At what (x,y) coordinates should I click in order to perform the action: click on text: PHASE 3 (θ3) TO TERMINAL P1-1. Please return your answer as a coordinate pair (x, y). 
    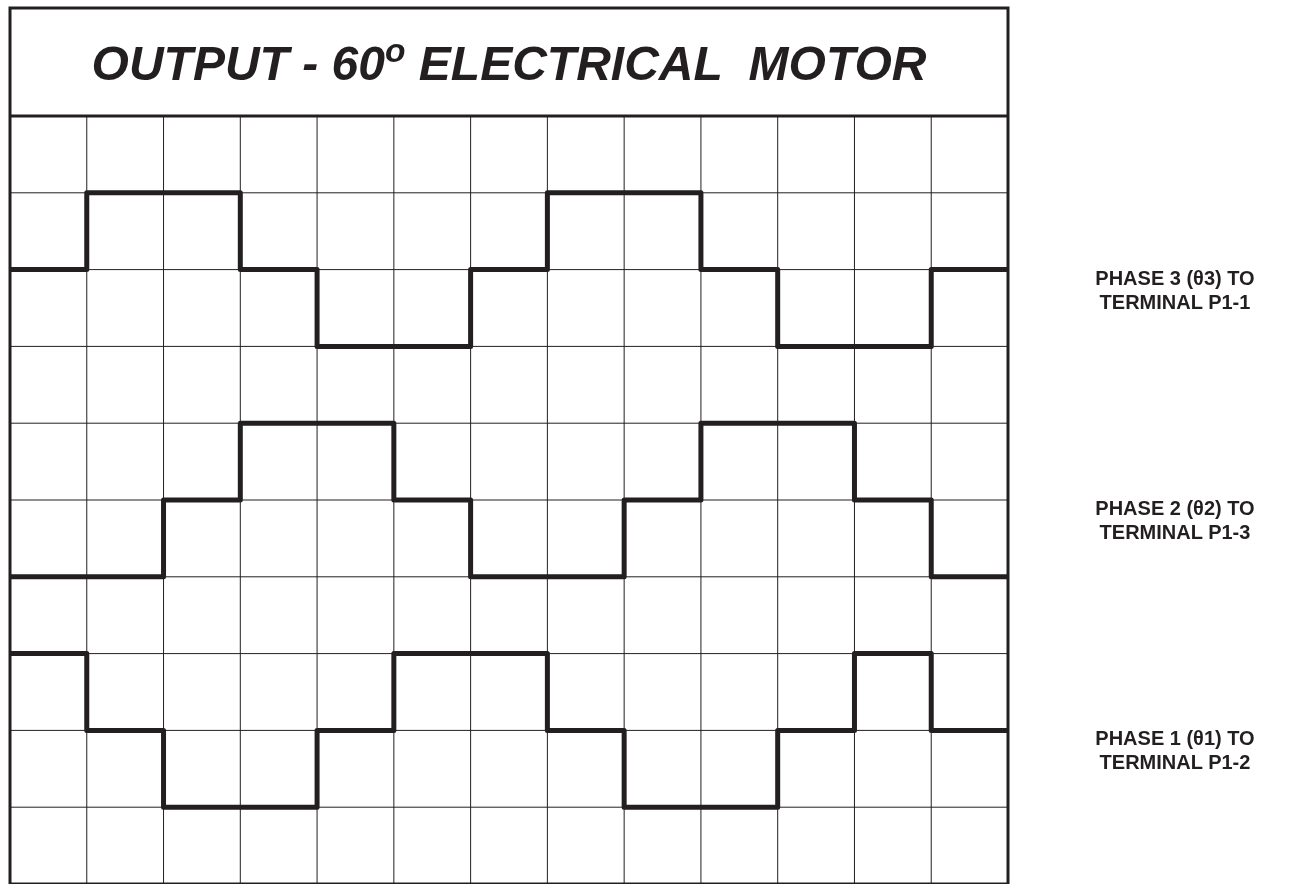
    Looking at the image, I should click on (1175, 289).